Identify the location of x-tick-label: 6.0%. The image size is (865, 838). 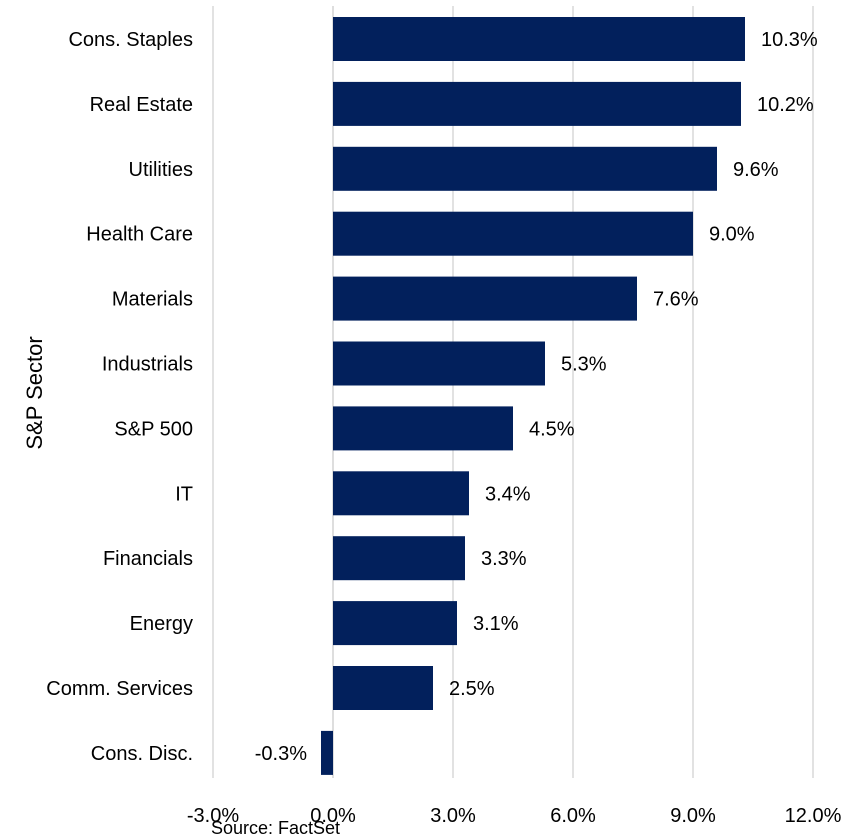
(573, 816).